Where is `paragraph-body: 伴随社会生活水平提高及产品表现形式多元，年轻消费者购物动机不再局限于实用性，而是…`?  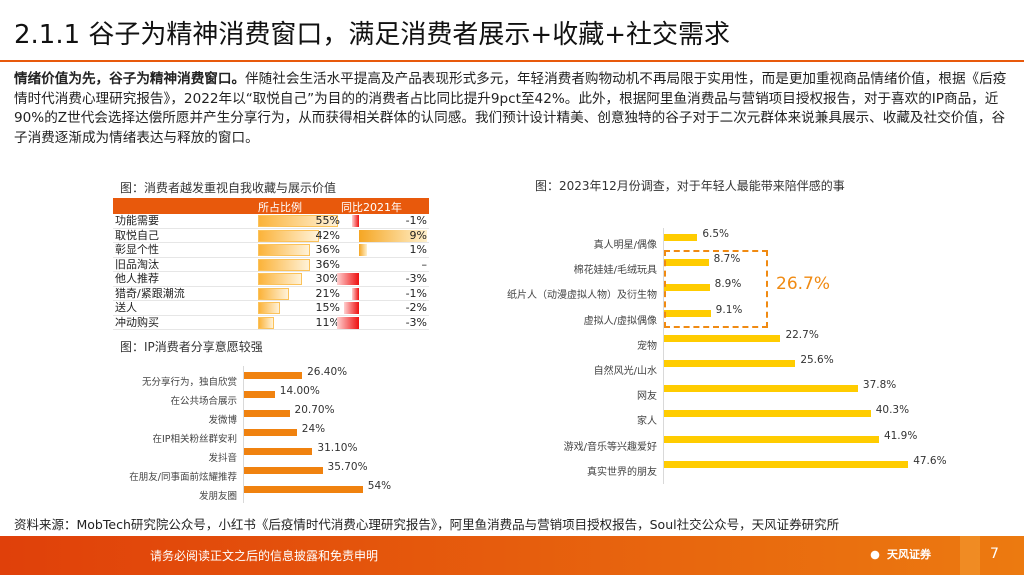 paragraph-body: 伴随社会生活水平提高及产品表现形式多元，年轻消费者购物动机不再局限于实用性，而是… is located at coordinates (510, 108).